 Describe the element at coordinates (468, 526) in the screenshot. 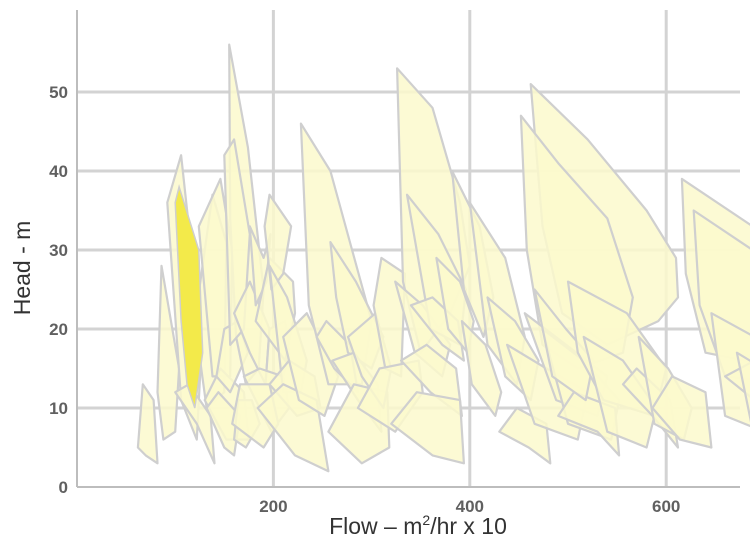

I see `x-axis-title-rest: /hr x 10` at that location.